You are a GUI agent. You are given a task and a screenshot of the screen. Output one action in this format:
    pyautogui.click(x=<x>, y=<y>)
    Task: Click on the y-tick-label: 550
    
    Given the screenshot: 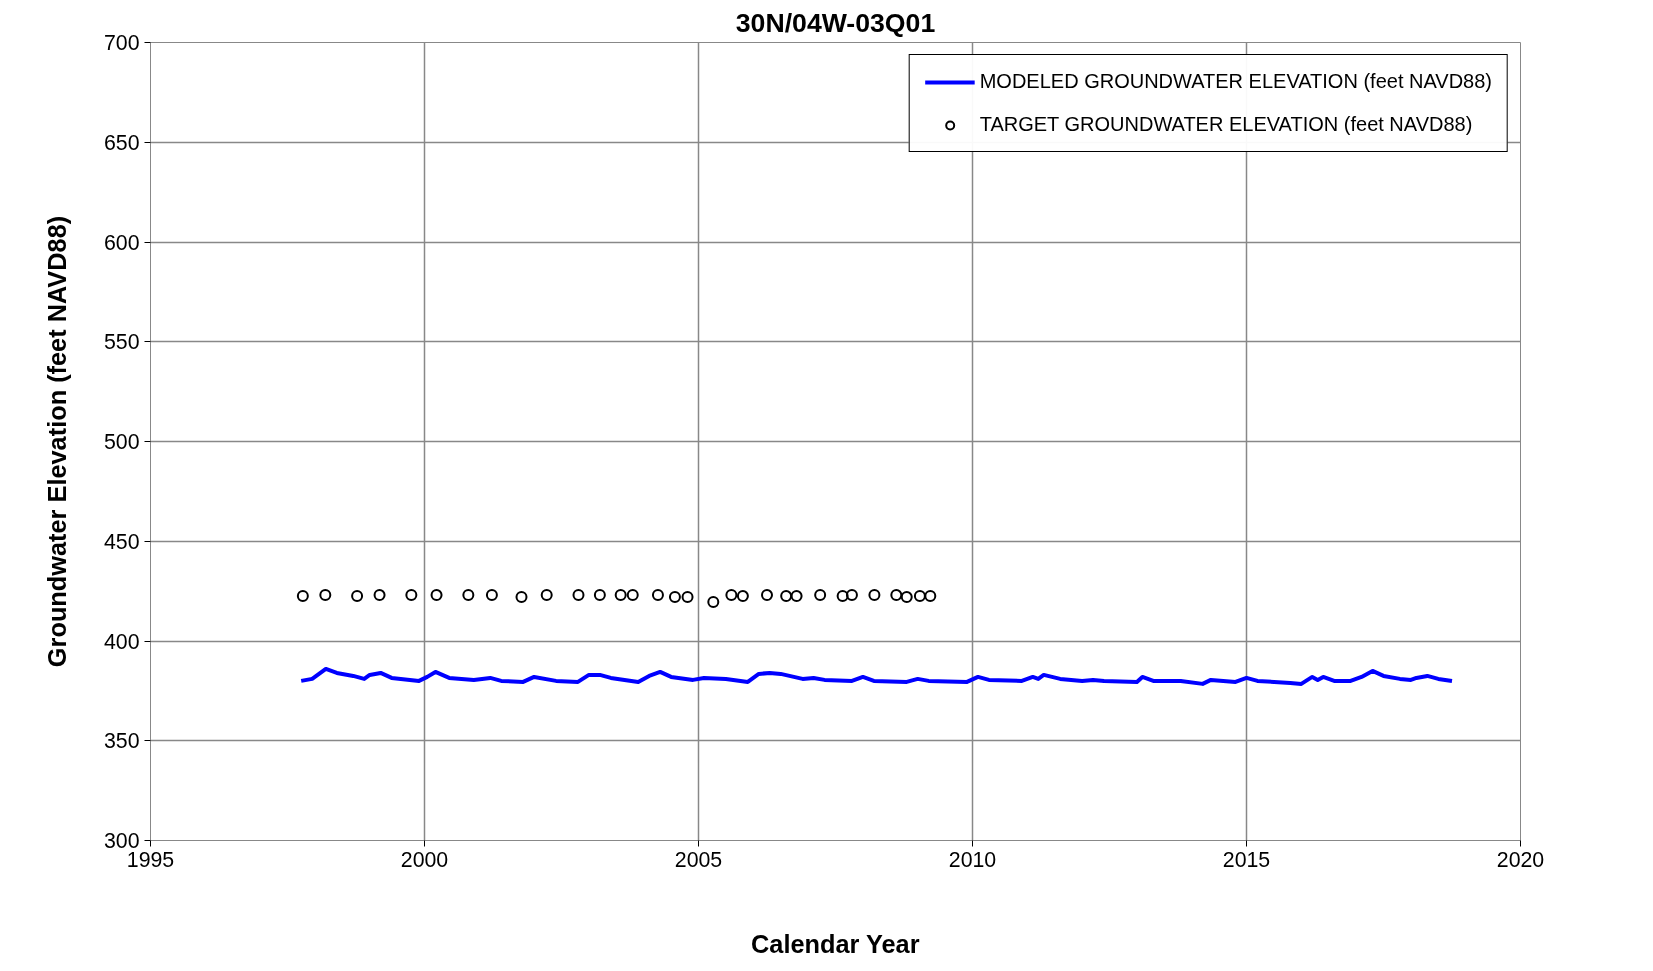 What is the action you would take?
    pyautogui.click(x=121, y=342)
    